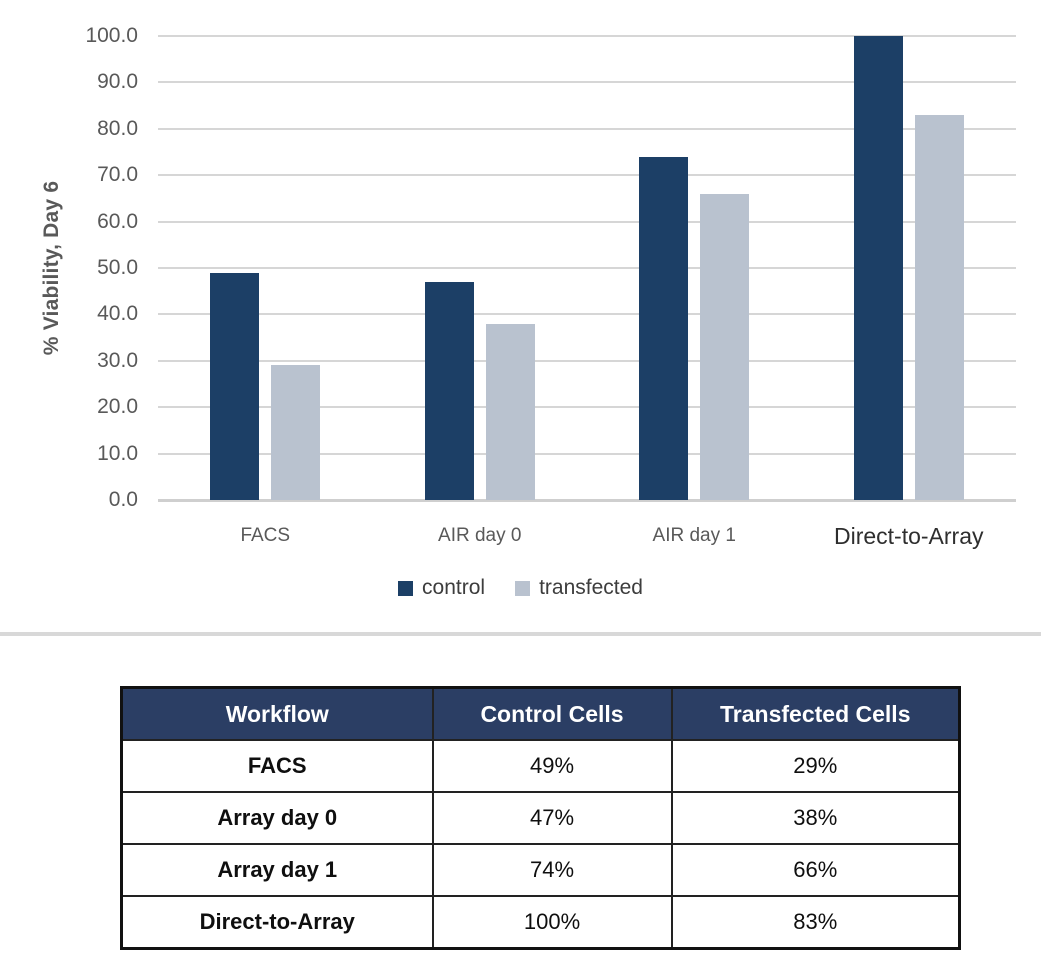 Image resolution: width=1041 pixels, height=960 pixels. What do you see at coordinates (552, 713) in the screenshot?
I see `table-header-cell: Control Cells` at bounding box center [552, 713].